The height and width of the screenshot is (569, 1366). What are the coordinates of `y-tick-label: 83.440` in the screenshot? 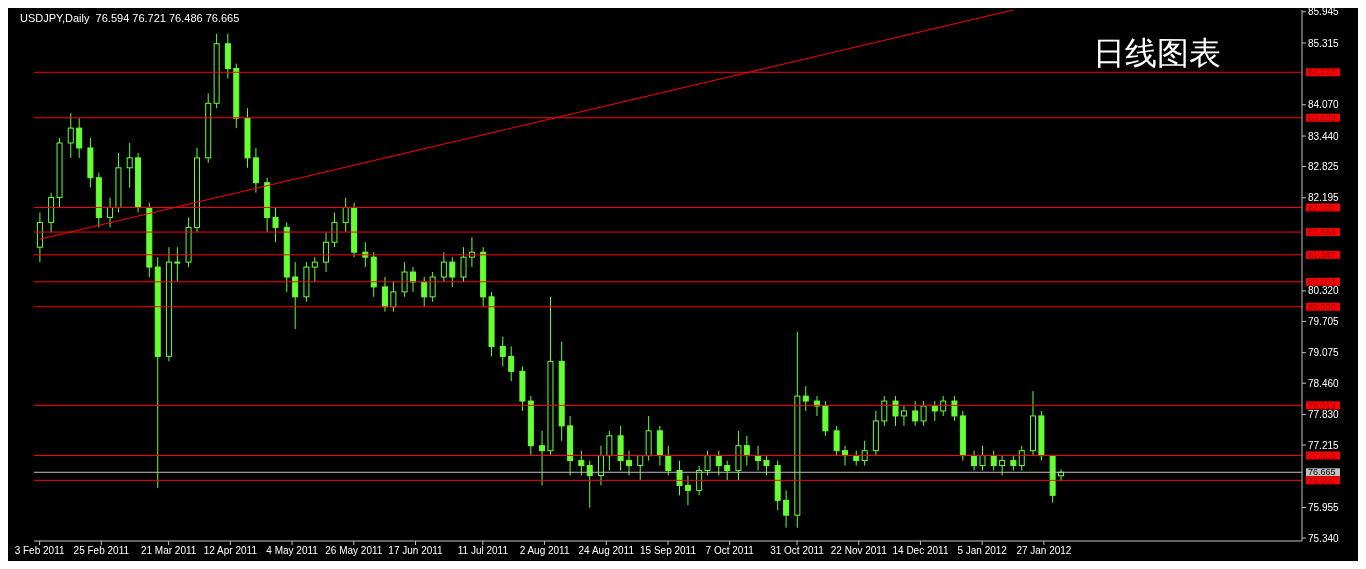 It's located at (1324, 136).